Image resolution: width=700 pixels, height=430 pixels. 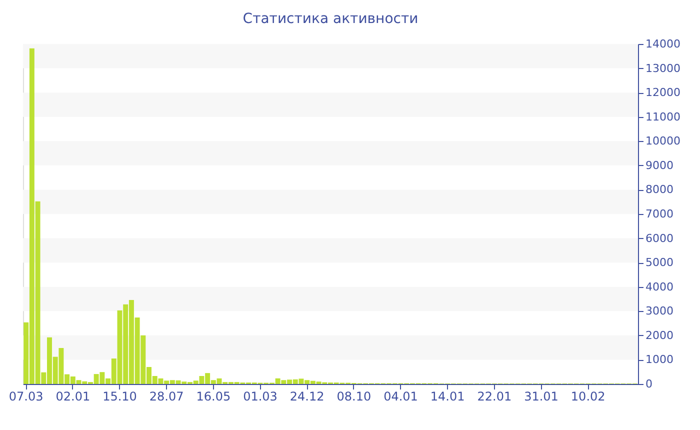 I want to click on x-tick-label: 10.02, so click(x=588, y=397).